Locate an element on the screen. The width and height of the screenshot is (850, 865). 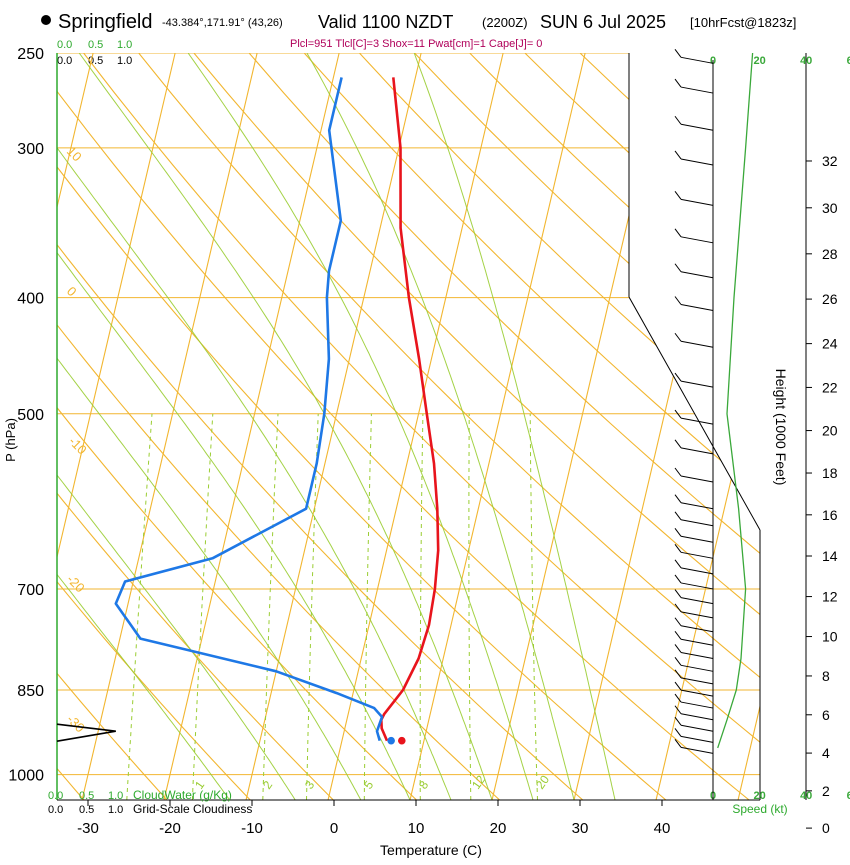
dry-adiabat-label: 20 is located at coordinates (703, 394).